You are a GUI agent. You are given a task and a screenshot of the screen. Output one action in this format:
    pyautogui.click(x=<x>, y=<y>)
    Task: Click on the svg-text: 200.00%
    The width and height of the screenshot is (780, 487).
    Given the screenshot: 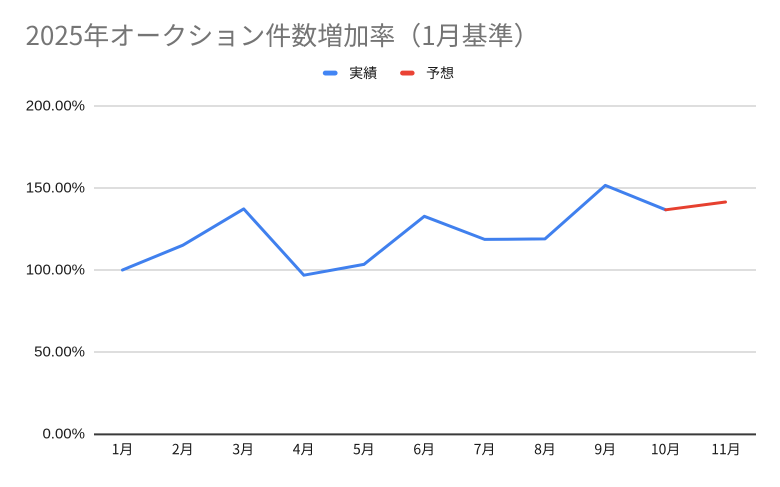 What is the action you would take?
    pyautogui.click(x=55, y=105)
    